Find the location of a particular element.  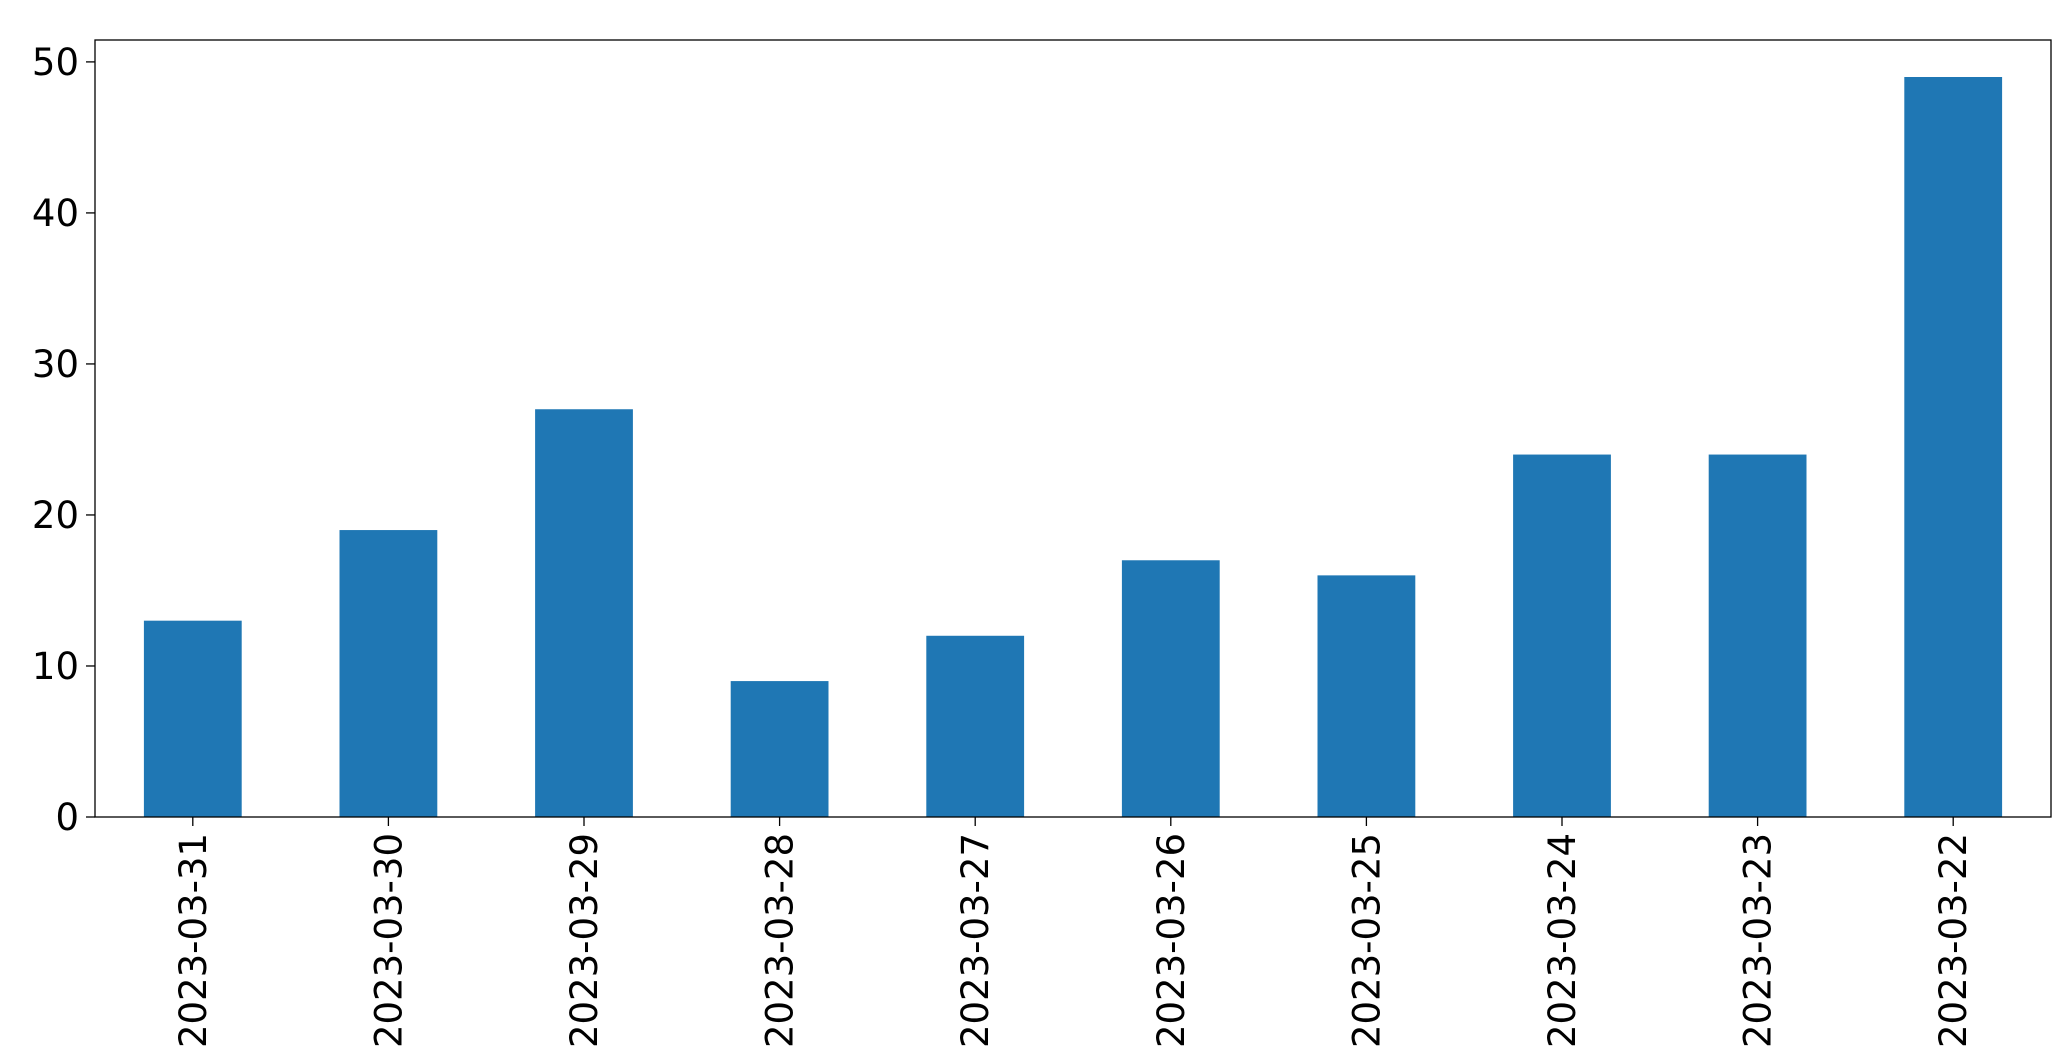

x-tick-label: 2023-03-31 is located at coordinates (193, 940).